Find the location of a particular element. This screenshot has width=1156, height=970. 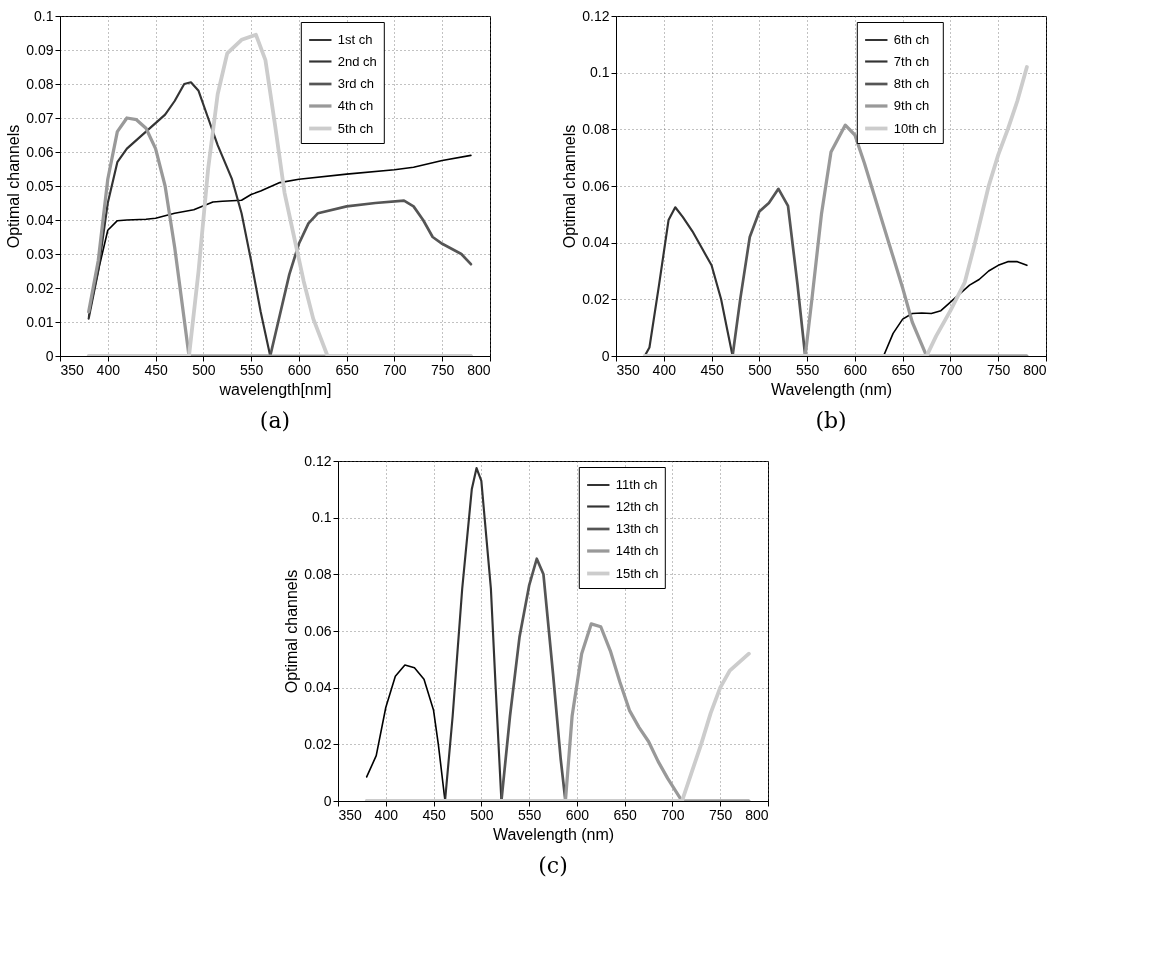

y-tick-label: 0.01 is located at coordinates (40, 321).